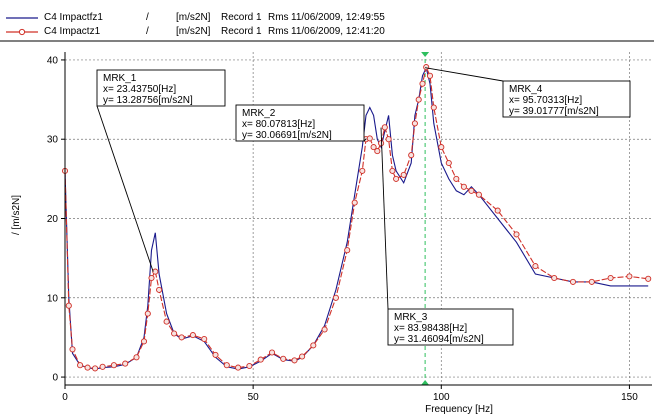 The width and height of the screenshot is (654, 419). I want to click on y-axis-label: / [m/s2N], so click(16, 215).